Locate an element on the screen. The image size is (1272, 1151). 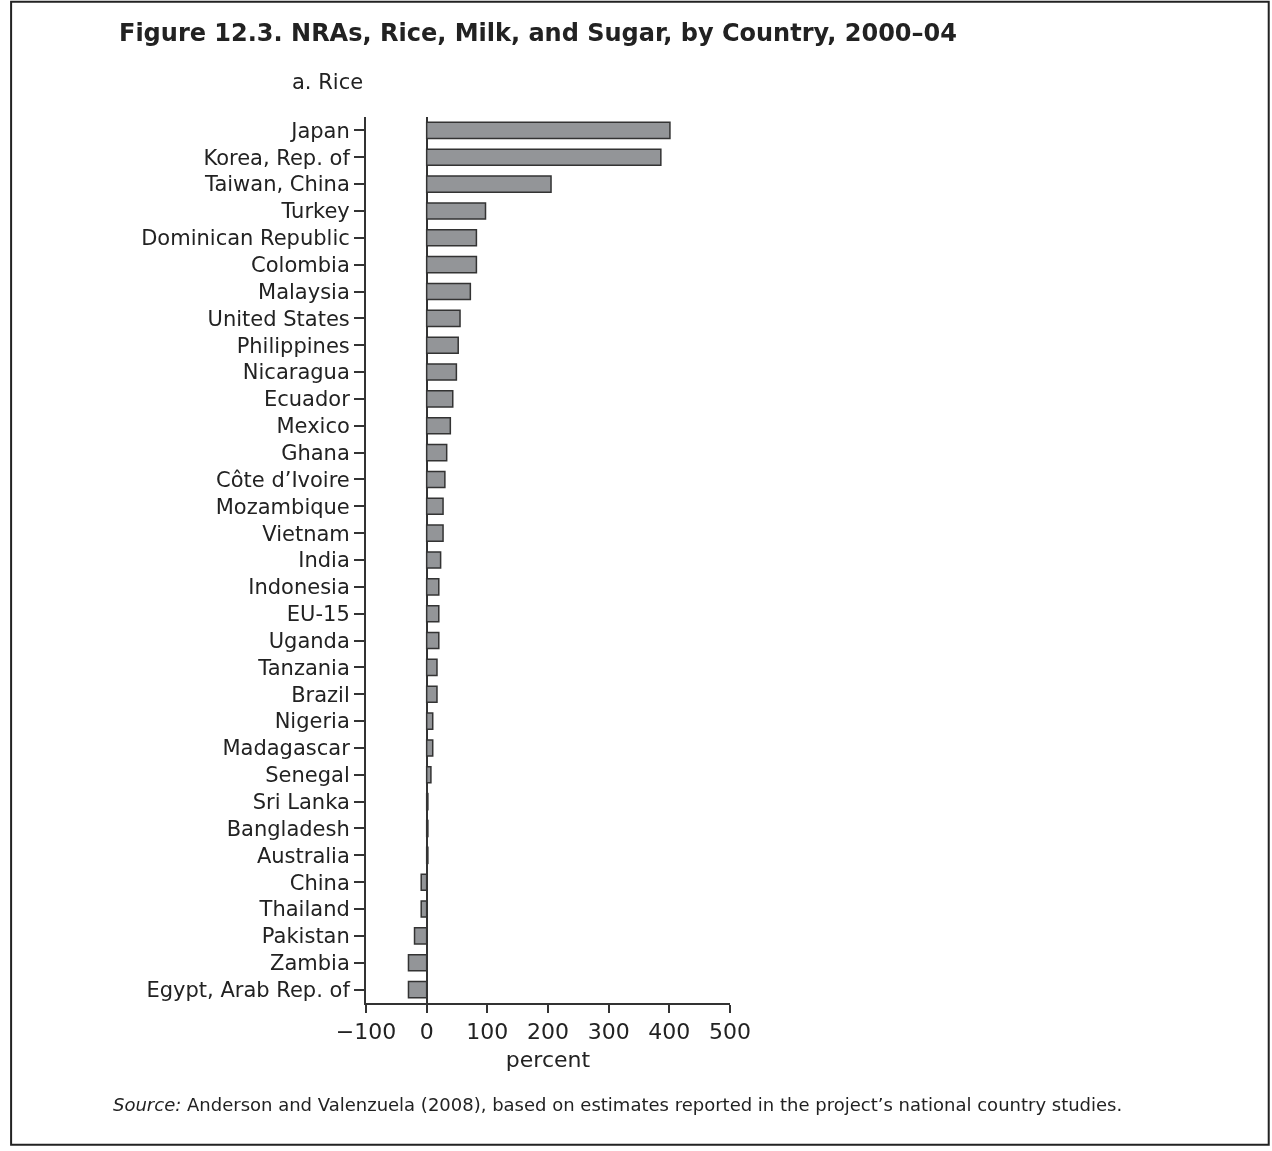
y-tick-label: Korea, Rep. of is located at coordinates (277, 157).